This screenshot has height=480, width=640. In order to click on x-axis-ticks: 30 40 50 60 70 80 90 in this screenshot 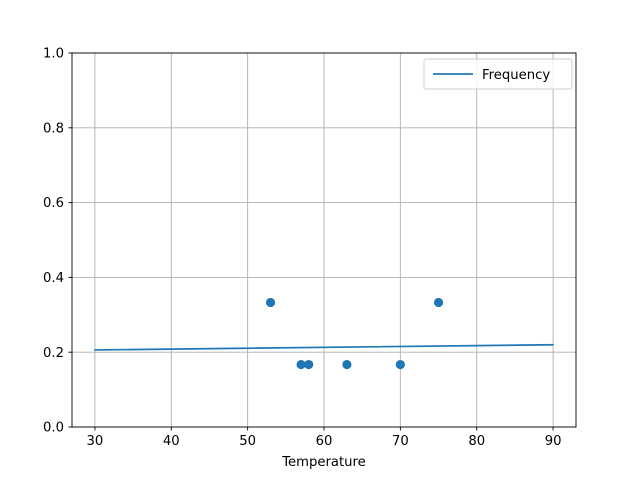, I will do `click(324, 438)`.